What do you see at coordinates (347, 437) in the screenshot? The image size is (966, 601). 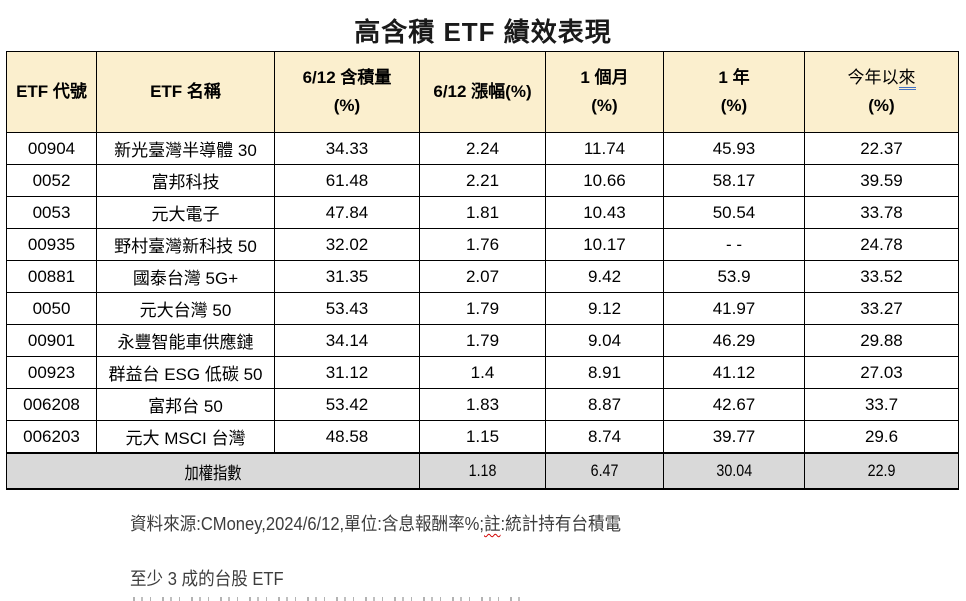 I see `cell-holding: 48.58` at bounding box center [347, 437].